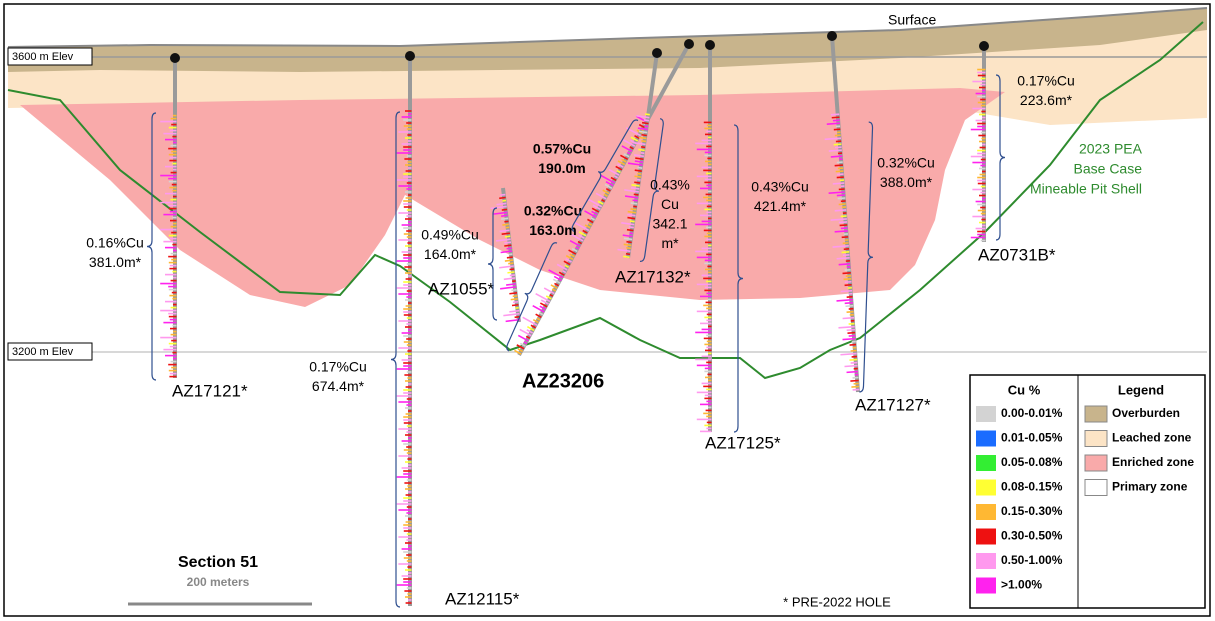 The width and height of the screenshot is (1215, 621). What do you see at coordinates (1108, 169) in the screenshot?
I see `pit-shell-label: Base Case` at bounding box center [1108, 169].